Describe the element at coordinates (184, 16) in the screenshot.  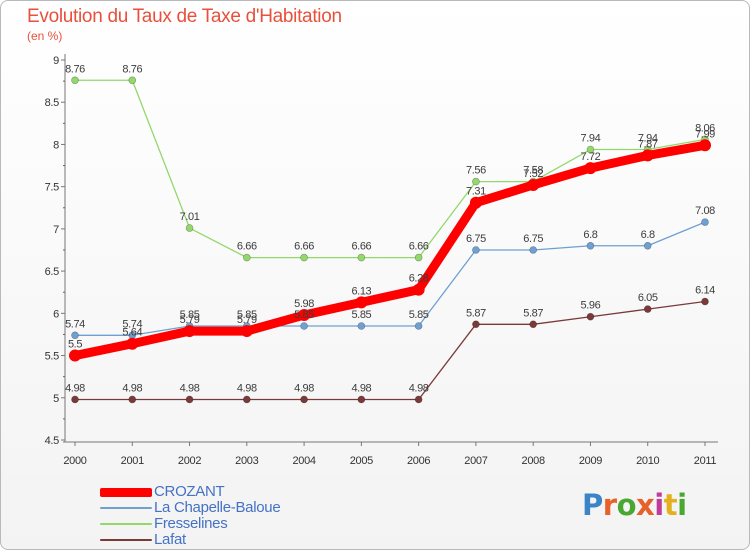
I see `chart-title: Evolution du Taux de Taxe d'Habitation` at that location.